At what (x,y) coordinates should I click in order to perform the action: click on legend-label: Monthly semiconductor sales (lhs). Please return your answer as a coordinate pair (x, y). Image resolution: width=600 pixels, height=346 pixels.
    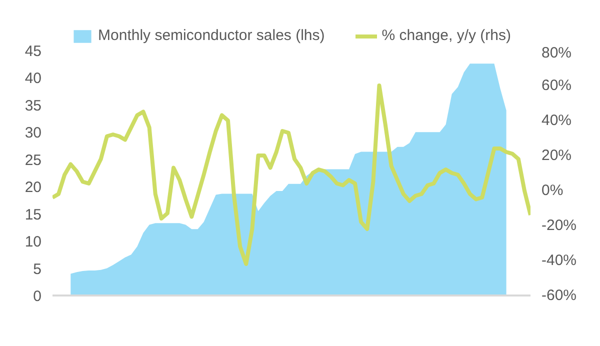
    Looking at the image, I should click on (211, 35).